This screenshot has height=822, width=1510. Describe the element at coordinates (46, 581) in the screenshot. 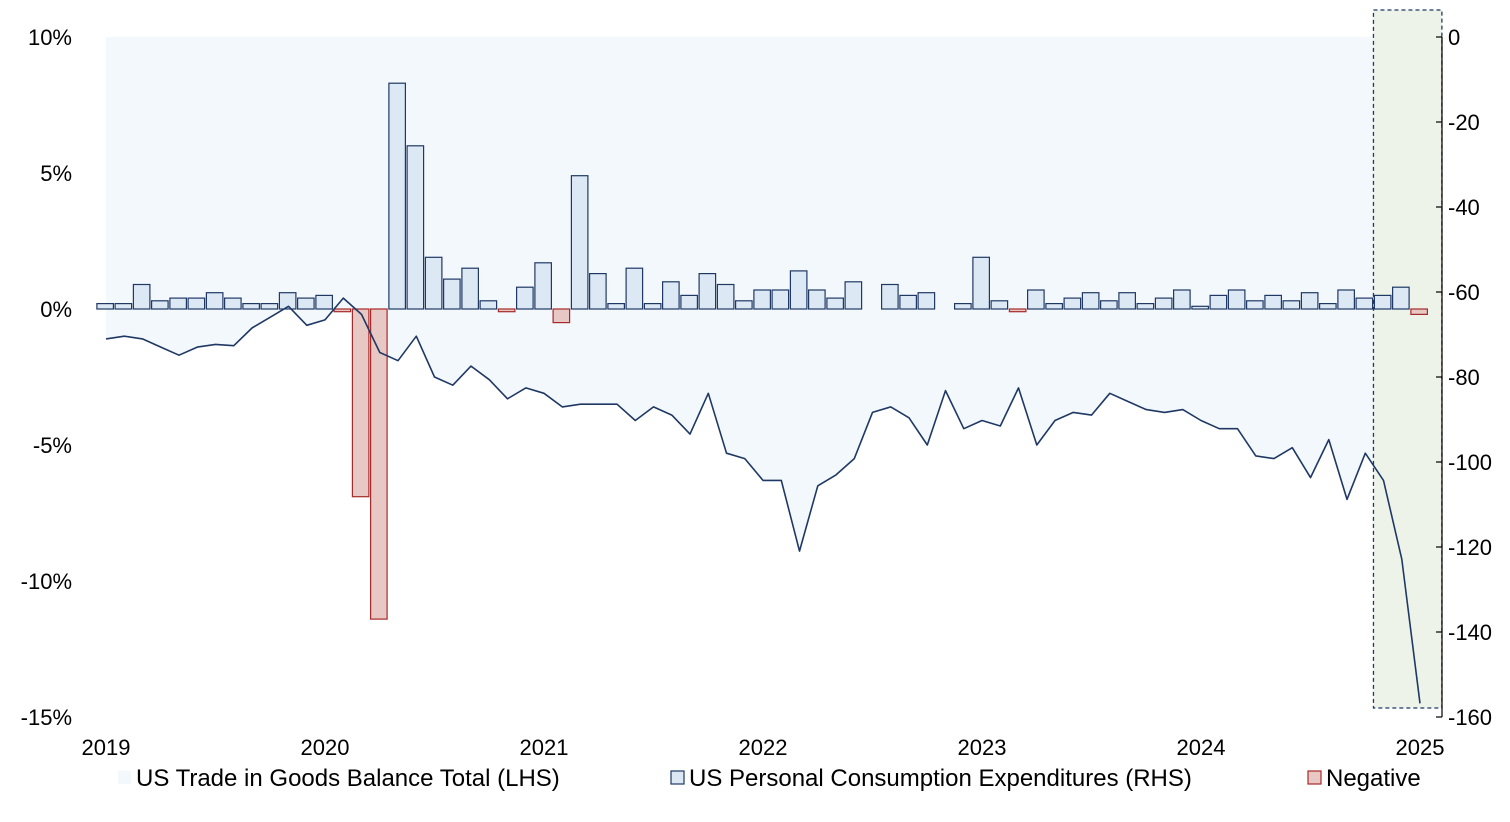

I see `left-axis-tick-label: -10%` at that location.